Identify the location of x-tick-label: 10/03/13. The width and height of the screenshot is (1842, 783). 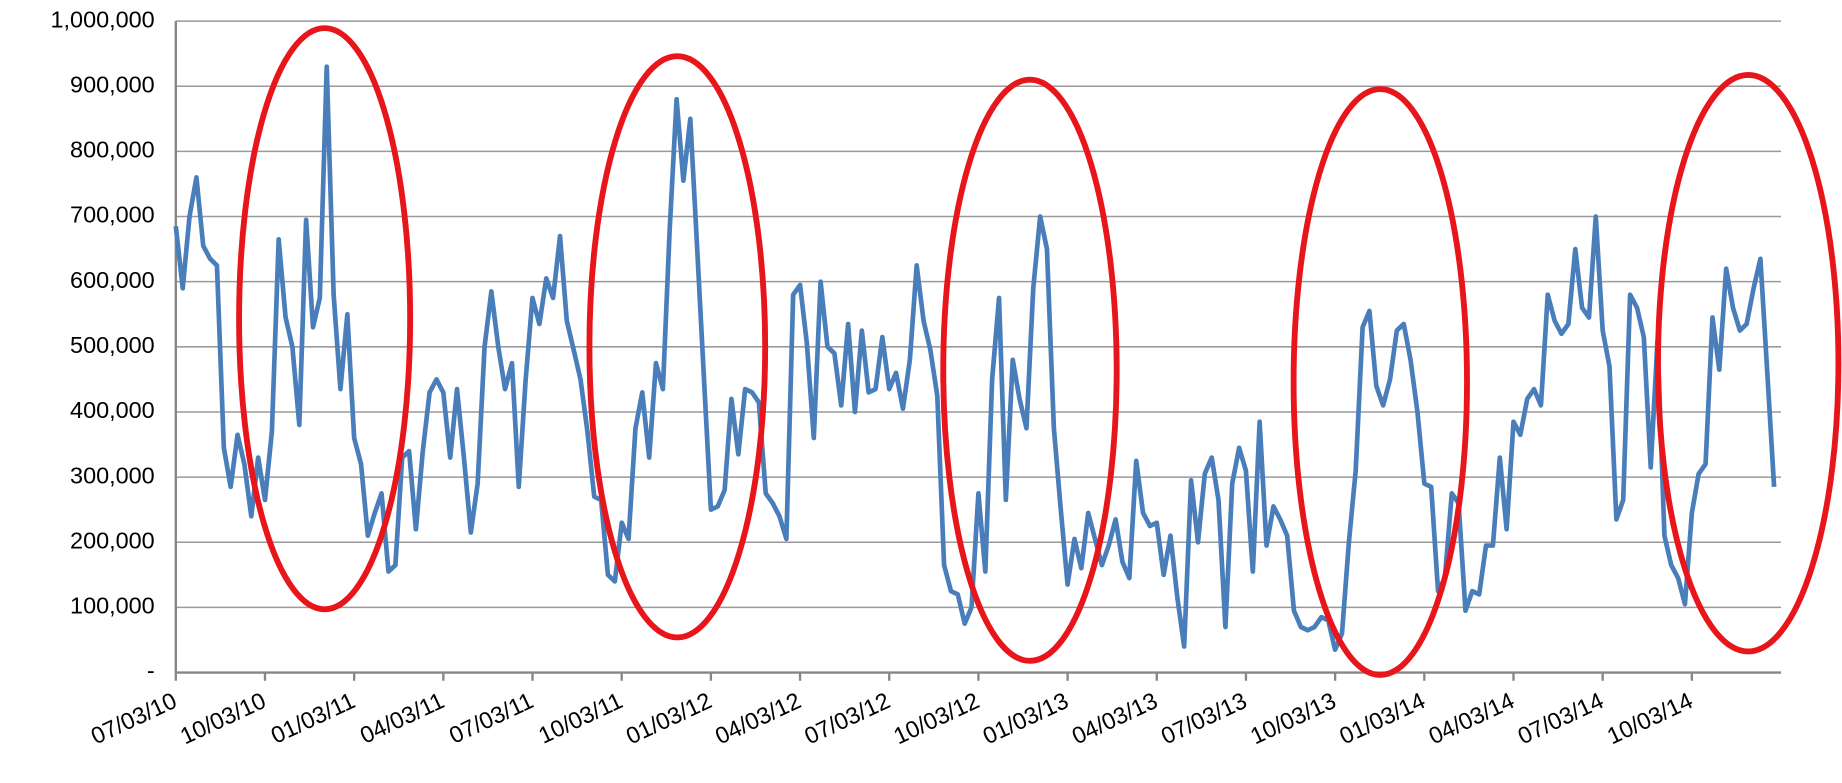
(1293, 718).